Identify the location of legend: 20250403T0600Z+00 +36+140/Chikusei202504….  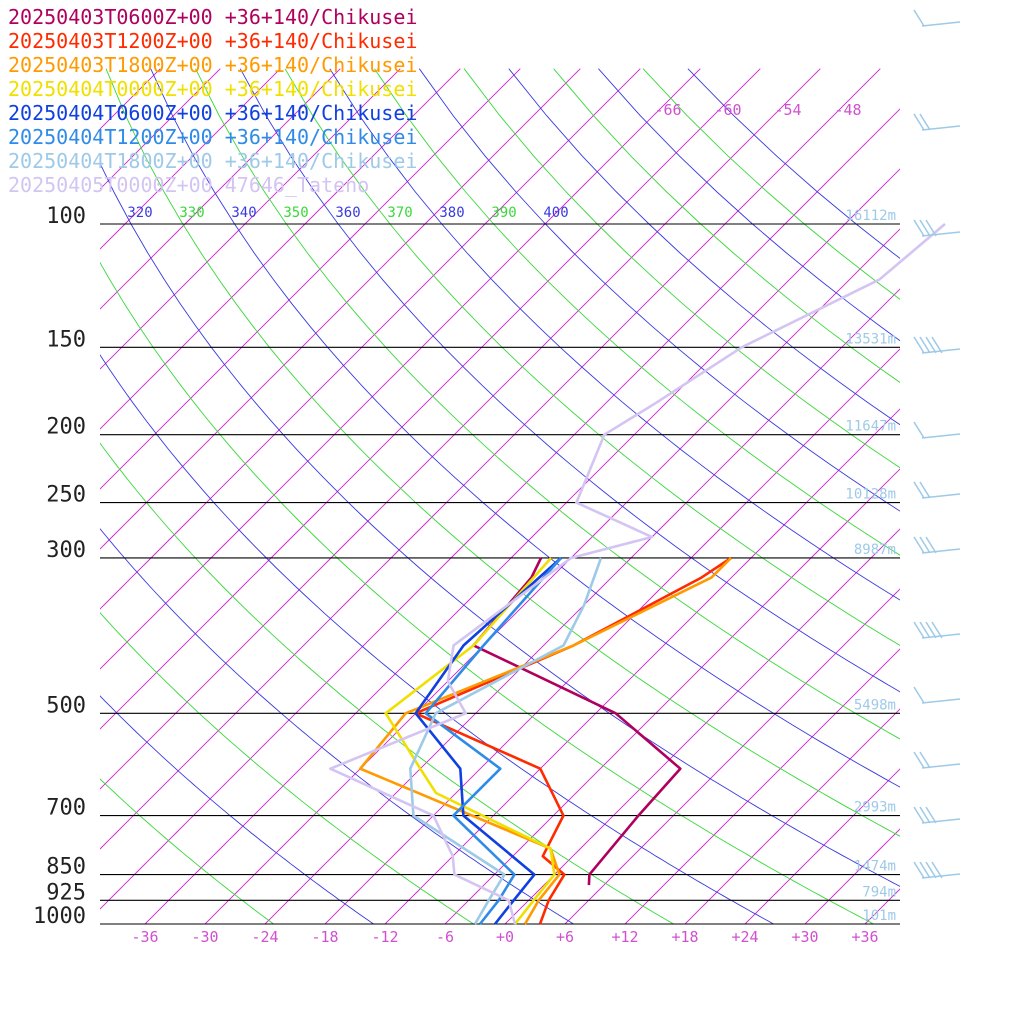
(212, 101).